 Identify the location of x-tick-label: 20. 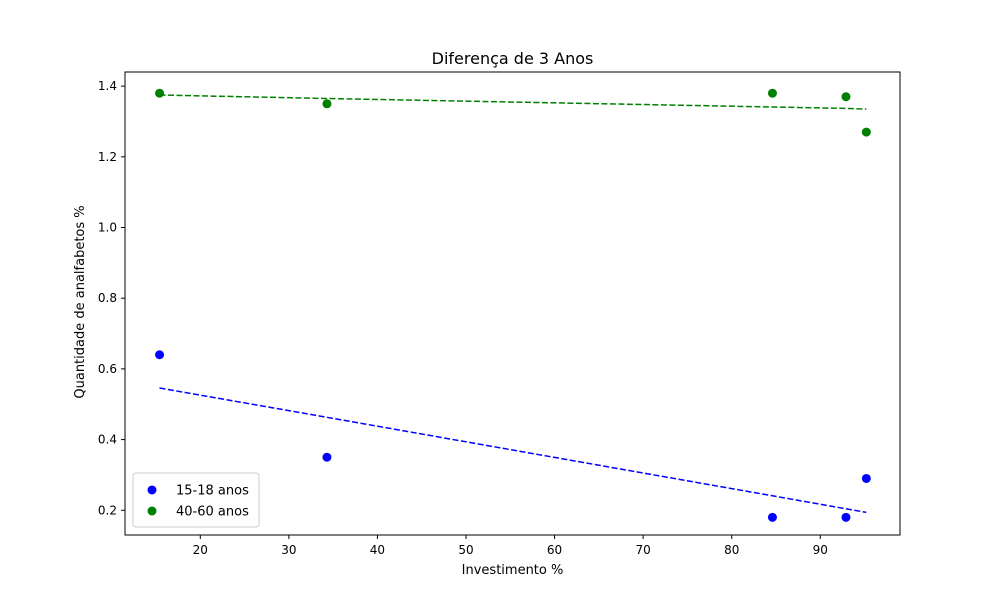
(200, 550).